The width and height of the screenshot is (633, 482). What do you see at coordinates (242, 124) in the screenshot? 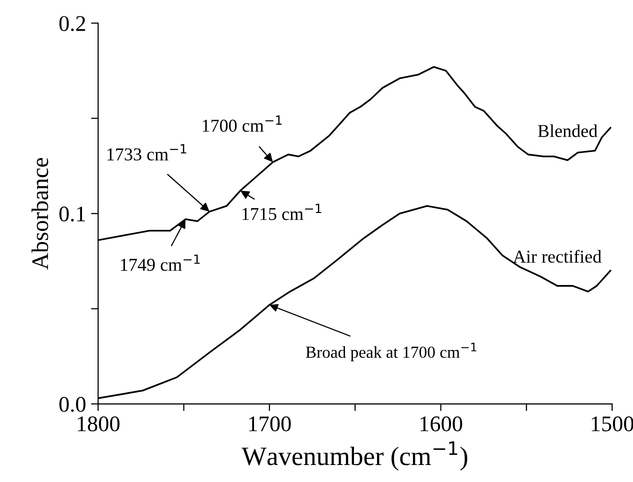
I see `annotation: 1700 cm$^{−1}$` at bounding box center [242, 124].